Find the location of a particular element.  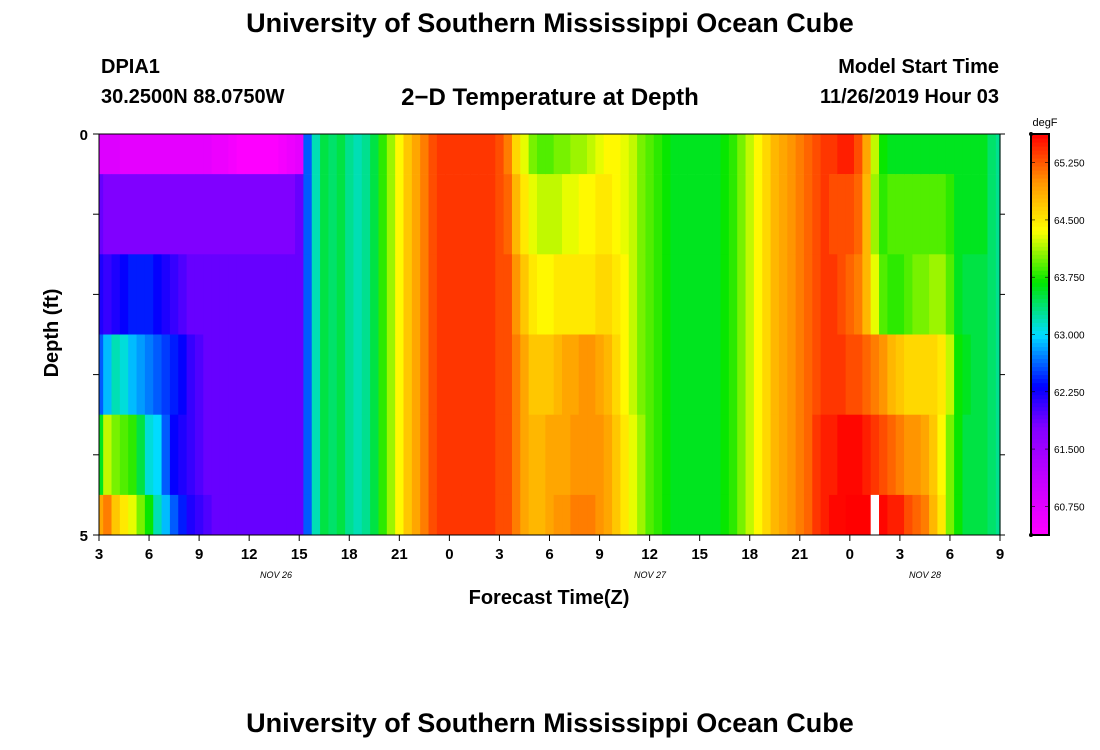

x-tick-label: 18 is located at coordinates (749, 554).